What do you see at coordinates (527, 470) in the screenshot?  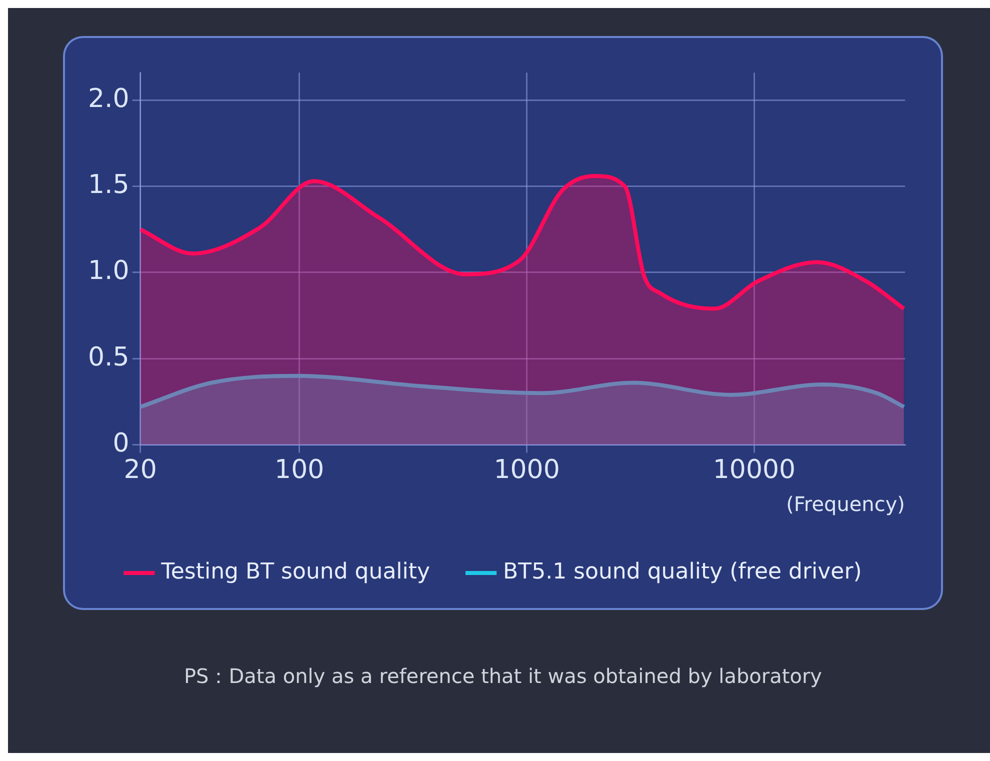 I see `x-tick-label: 1000` at bounding box center [527, 470].